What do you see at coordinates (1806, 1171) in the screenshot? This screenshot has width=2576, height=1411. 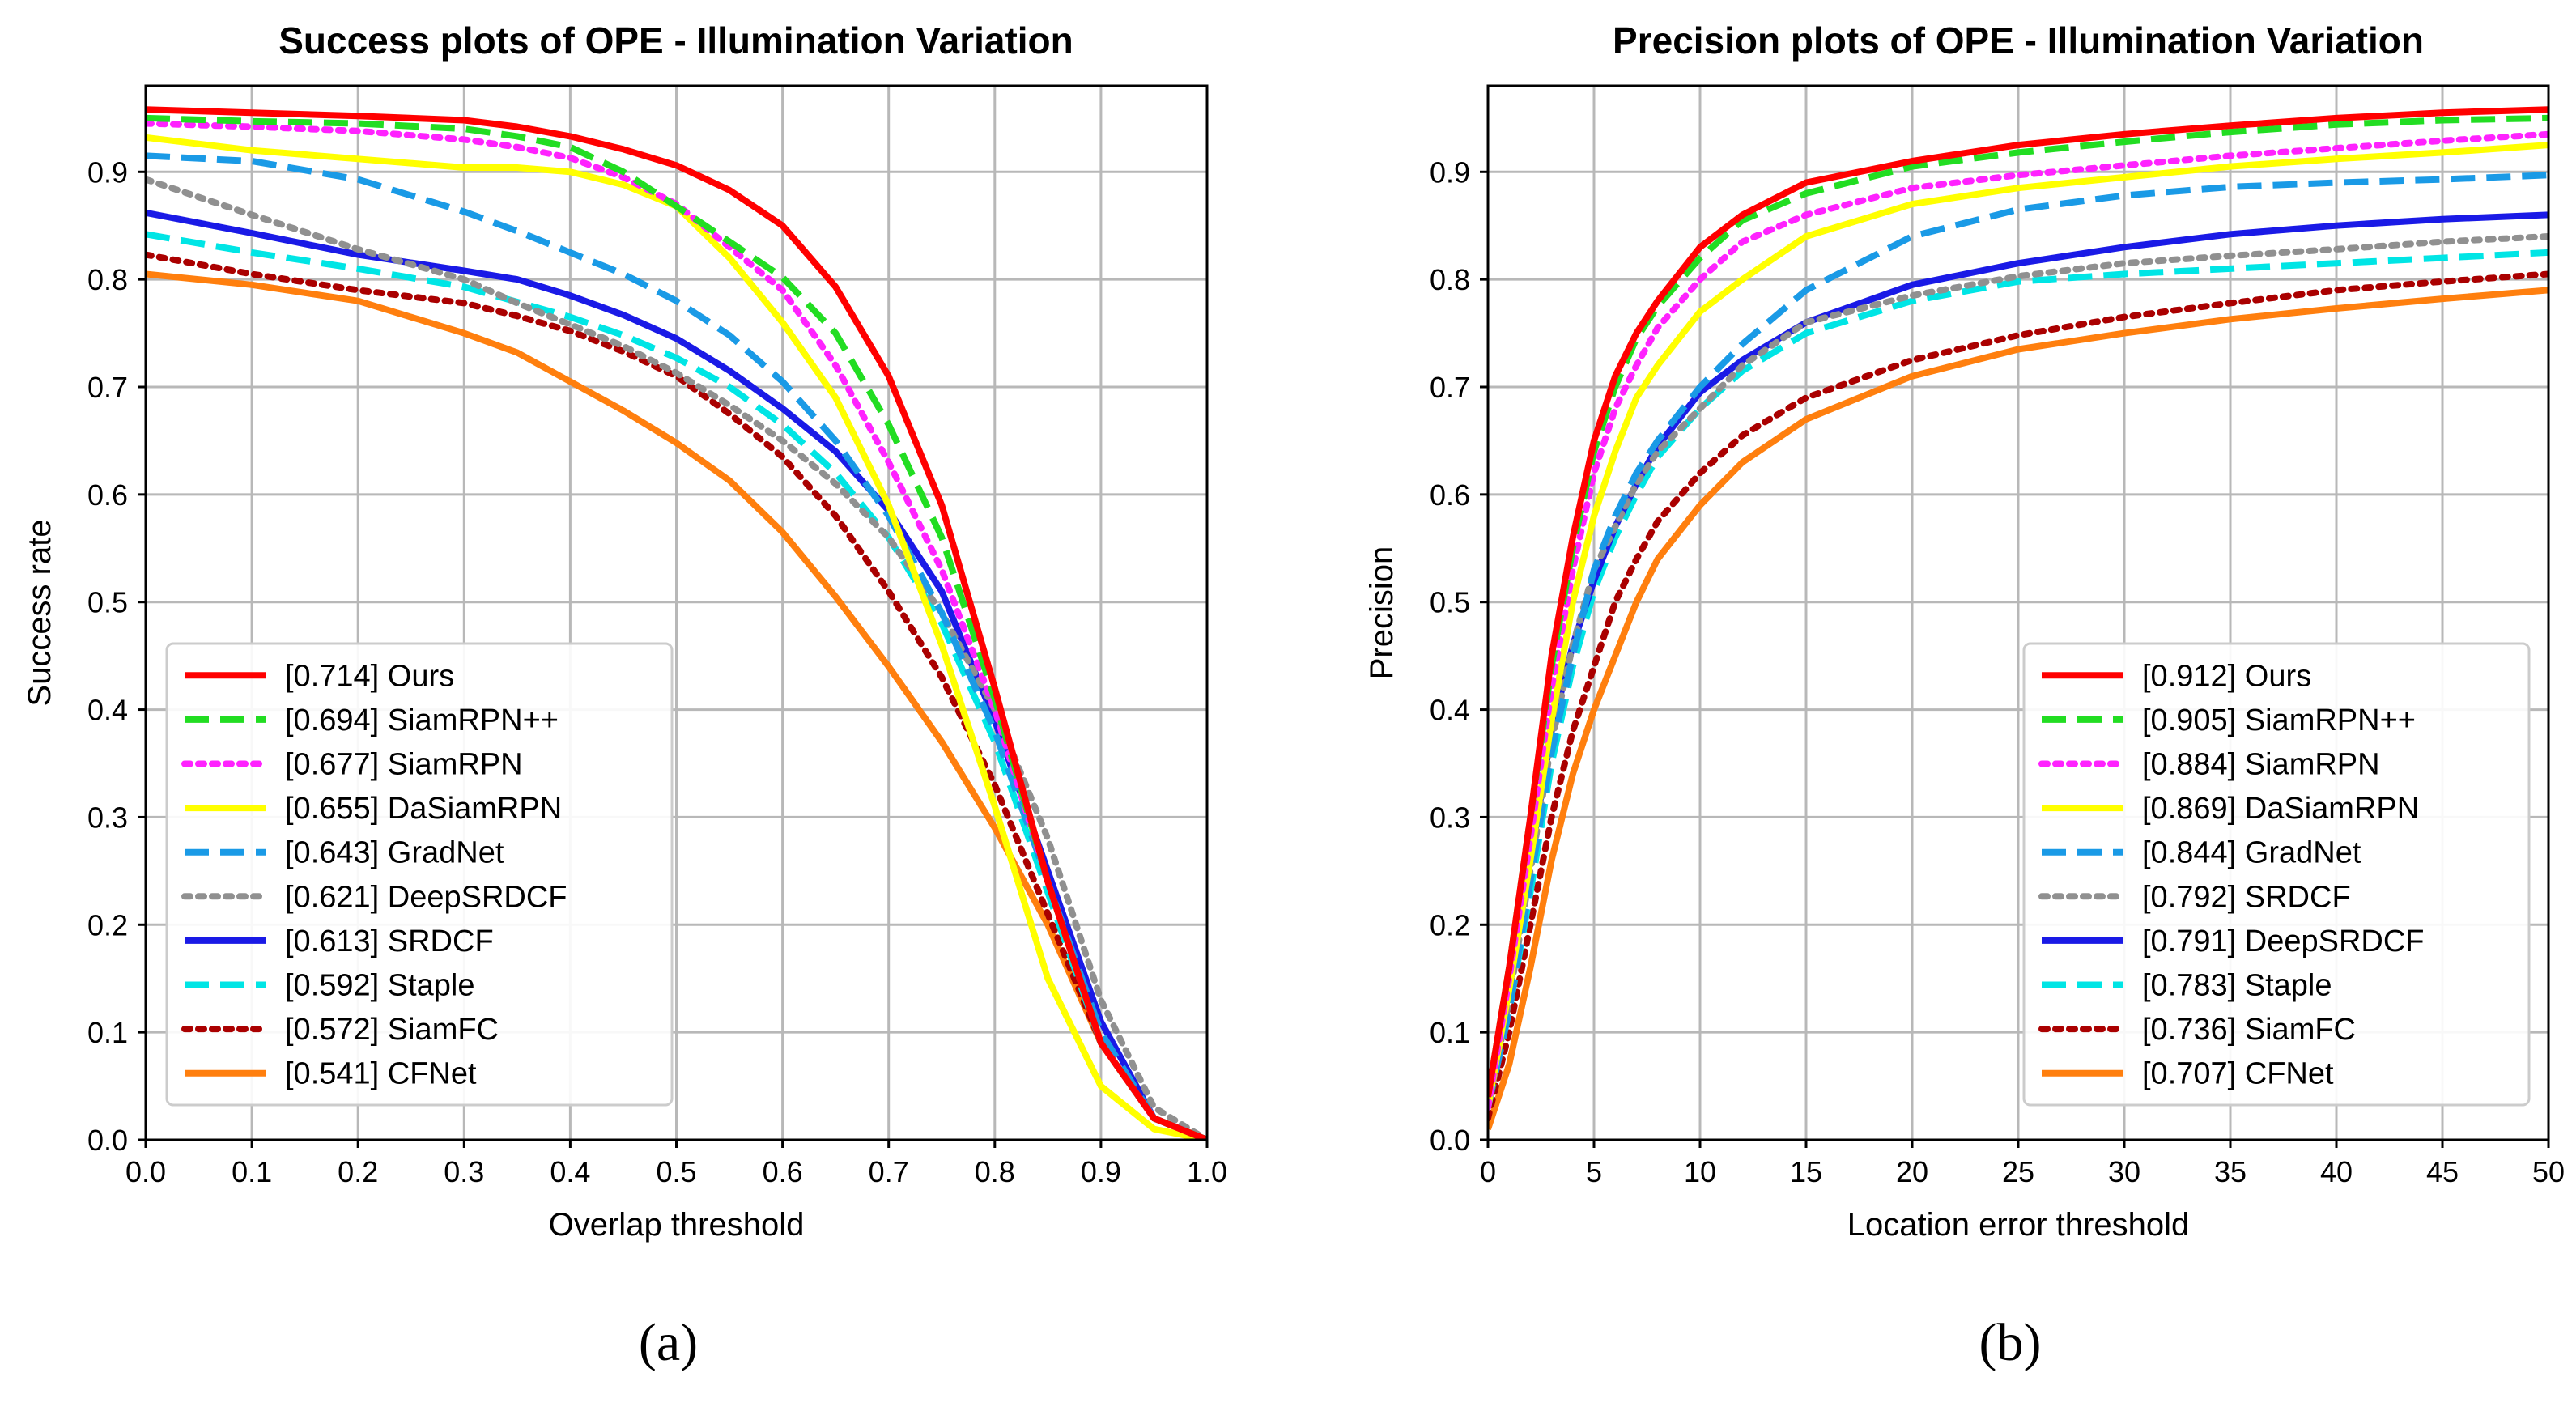 I see `x-tick-label: 15` at bounding box center [1806, 1171].